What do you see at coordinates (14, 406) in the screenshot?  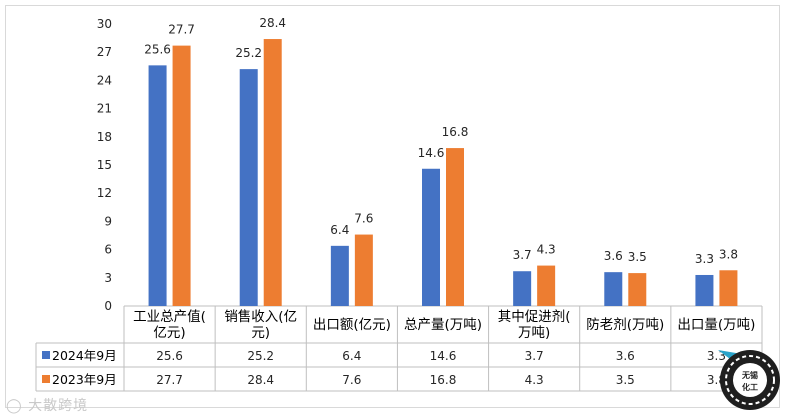 I see `watermark-icon: ◯` at bounding box center [14, 406].